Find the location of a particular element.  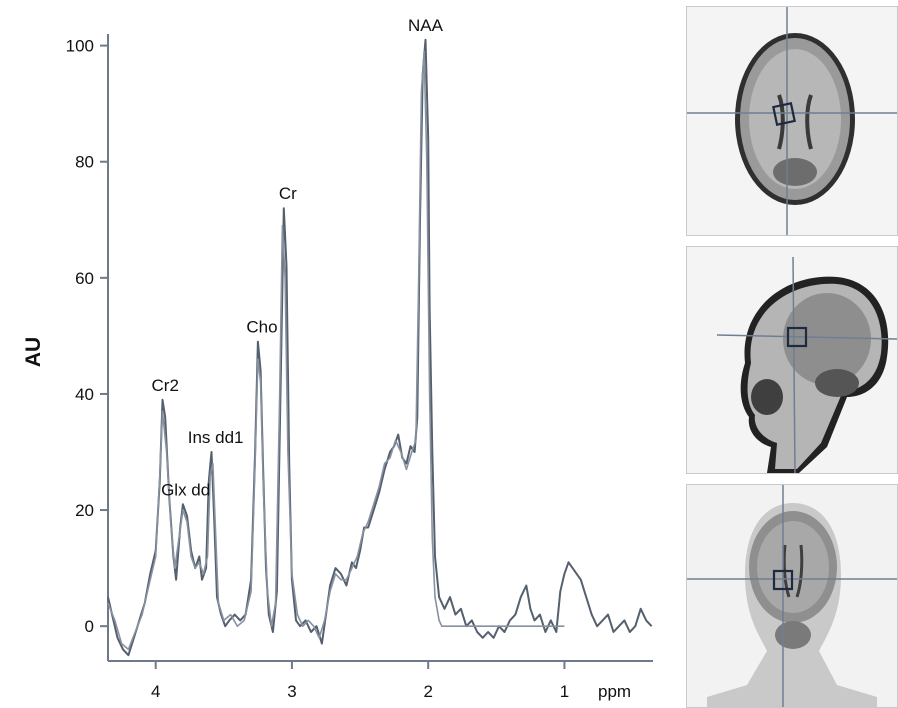

x-tick-label: 1 is located at coordinates (564, 691).